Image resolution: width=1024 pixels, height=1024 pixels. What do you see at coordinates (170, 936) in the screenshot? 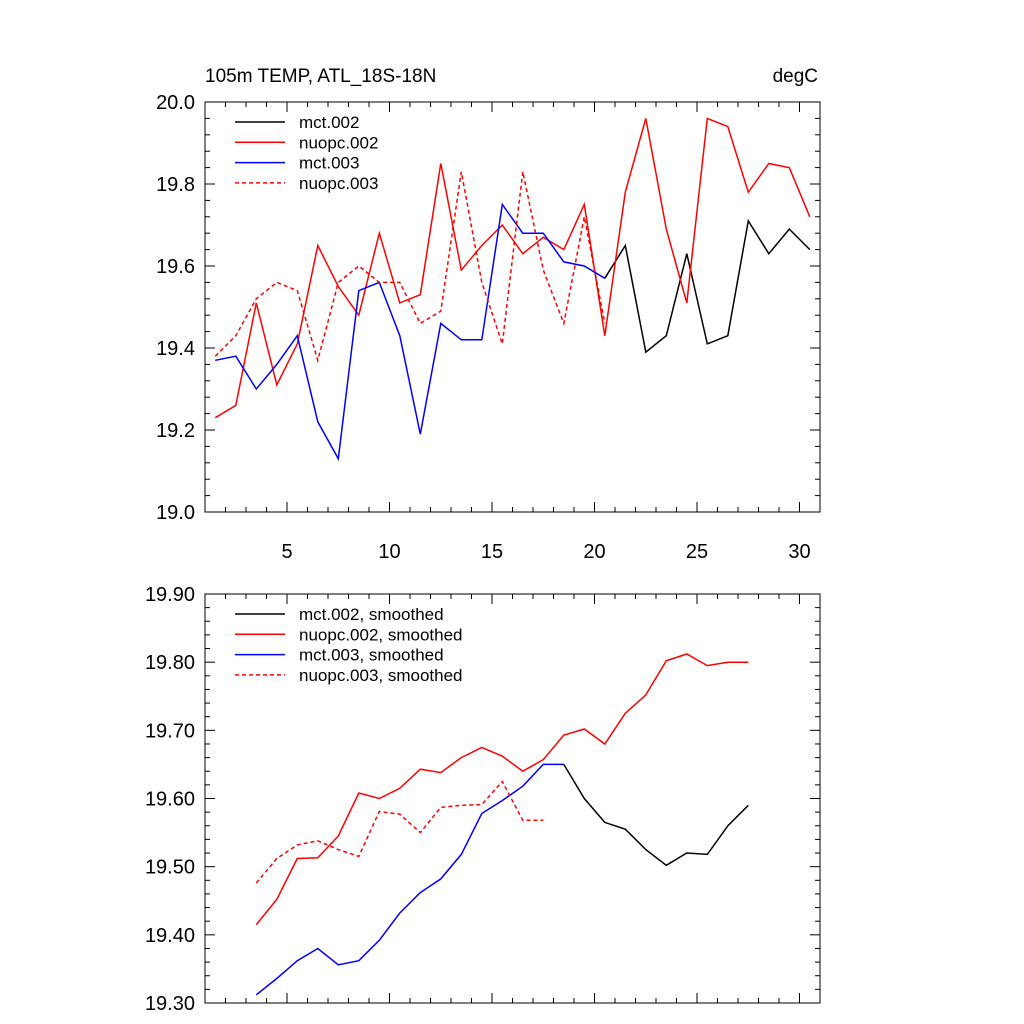
I see `y-tick-label: 19.40` at bounding box center [170, 936].